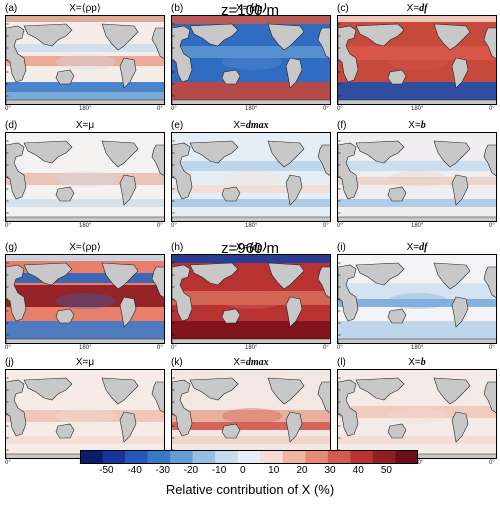  I want to click on colorbar-tick-label: 30, so click(330, 470).